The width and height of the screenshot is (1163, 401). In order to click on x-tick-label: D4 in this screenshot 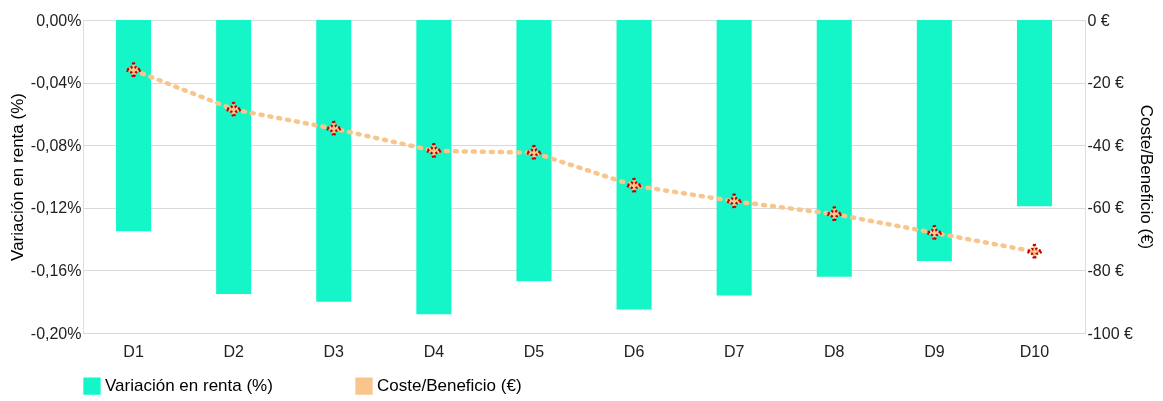, I will do `click(434, 351)`.